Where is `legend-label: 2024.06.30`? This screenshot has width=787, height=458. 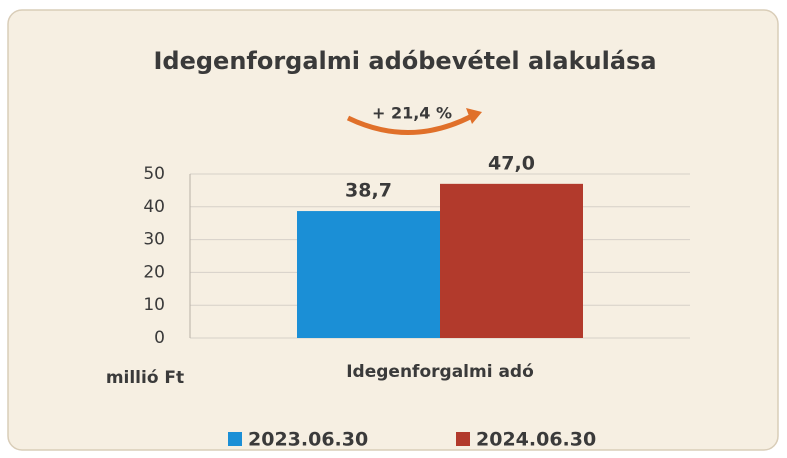
legend-label: 2024.06.30 is located at coordinates (536, 440).